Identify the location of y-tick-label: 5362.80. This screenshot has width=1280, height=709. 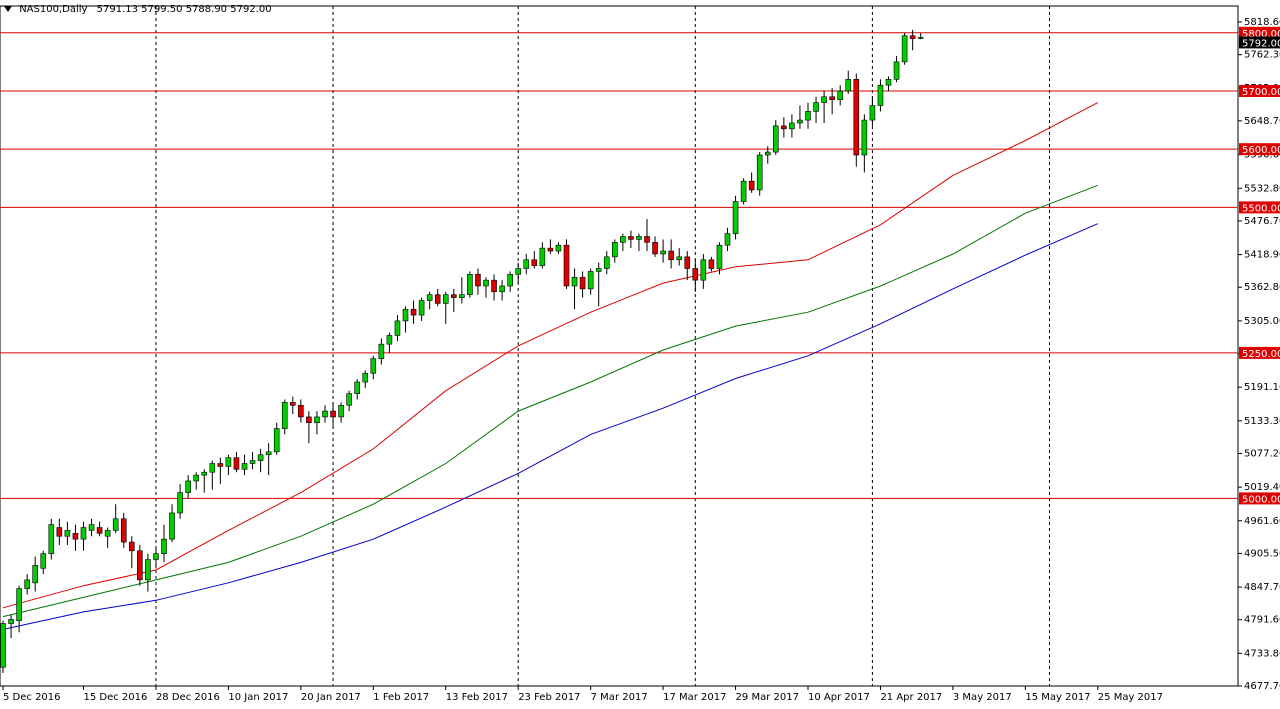
(1262, 287).